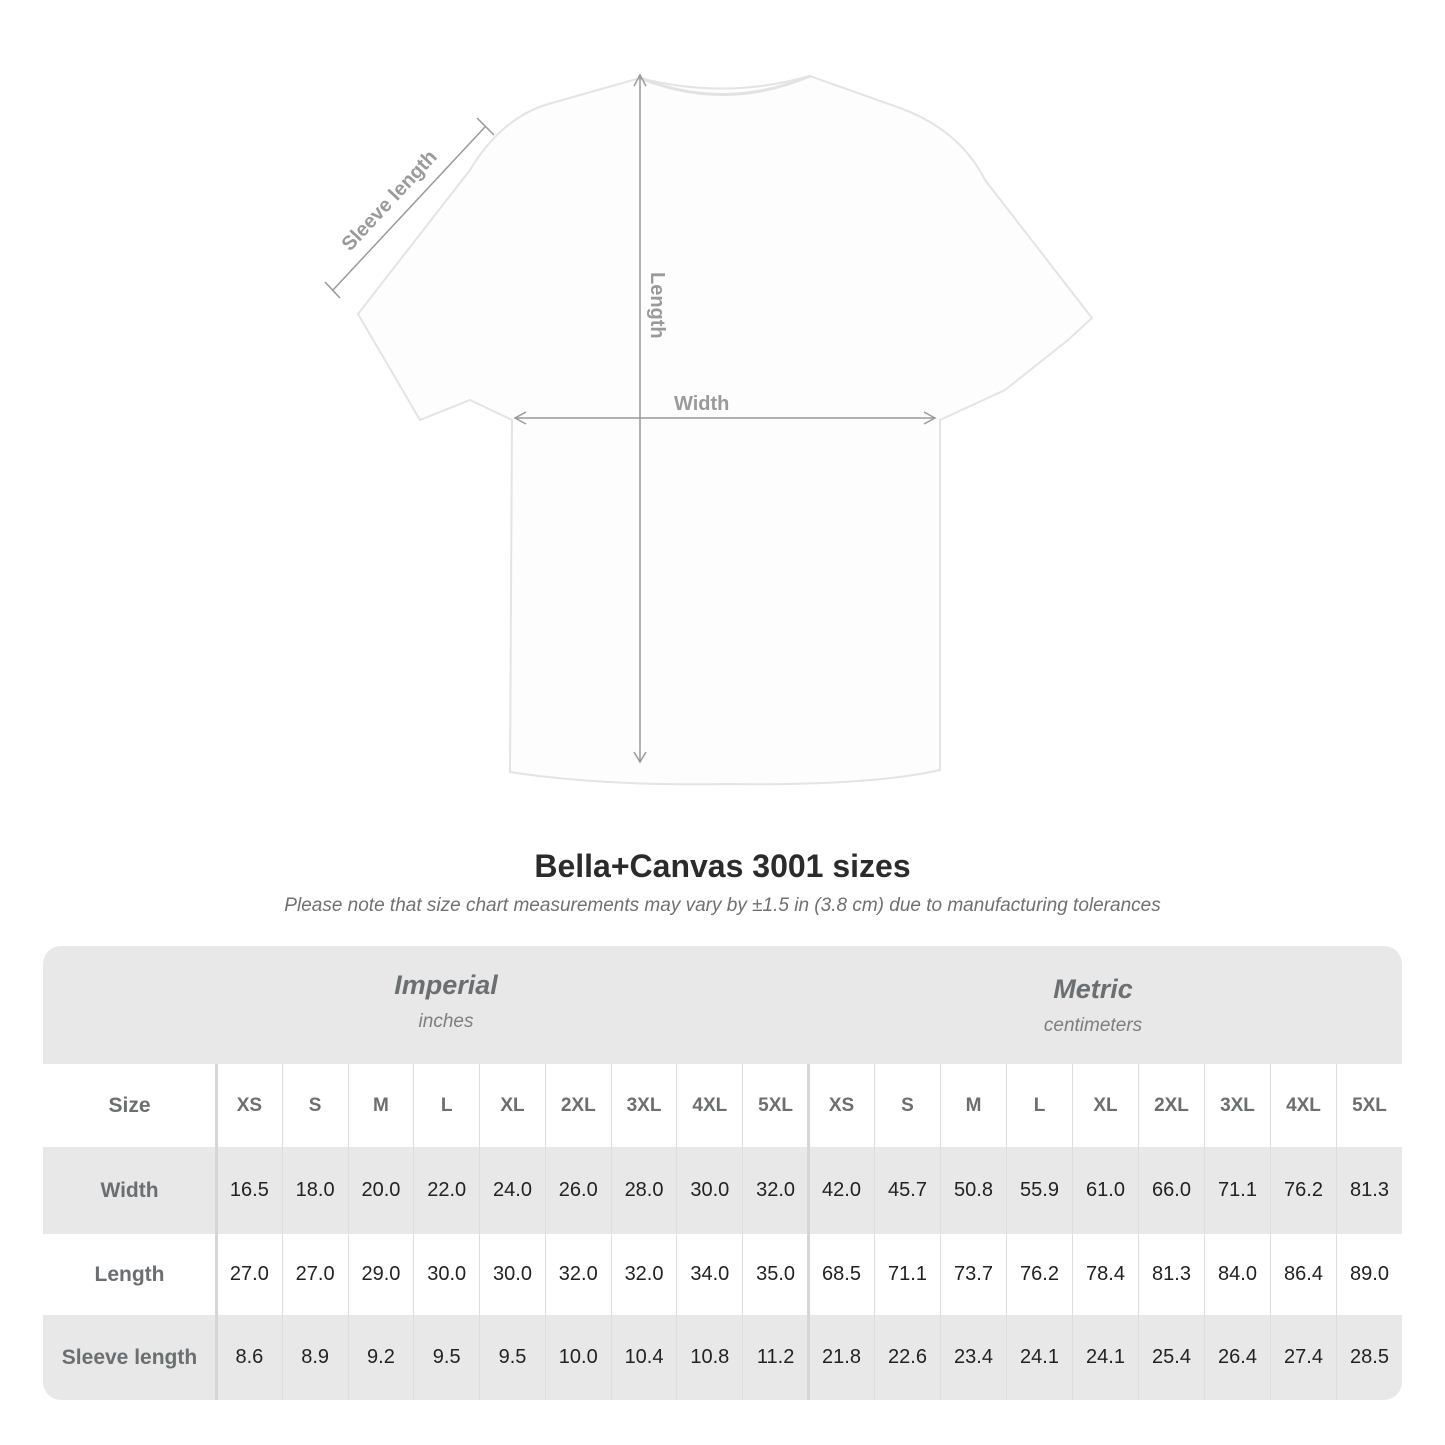 Image resolution: width=1445 pixels, height=1445 pixels. Describe the element at coordinates (512, 1105) in the screenshot. I see `imperial-cell: XL` at that location.